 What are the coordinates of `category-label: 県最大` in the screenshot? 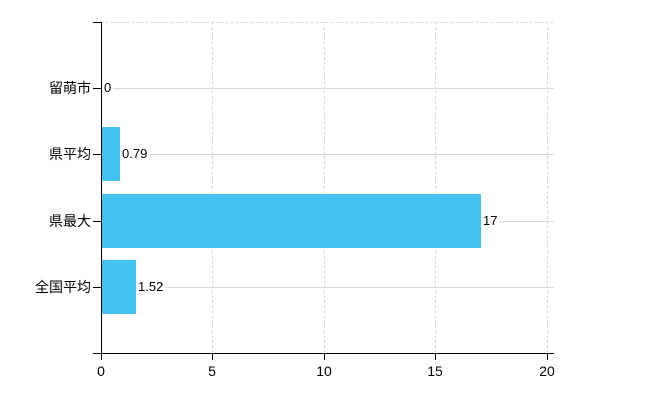 It's located at (70, 221).